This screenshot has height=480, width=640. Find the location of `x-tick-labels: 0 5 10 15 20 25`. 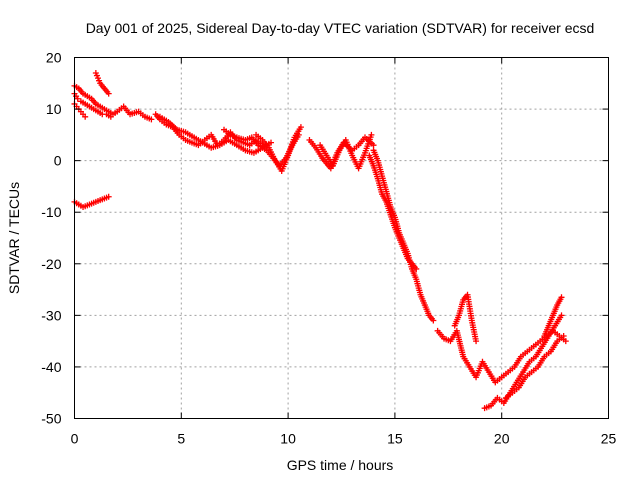

x-tick-labels: 0 5 10 15 20 25 is located at coordinates (344, 439).